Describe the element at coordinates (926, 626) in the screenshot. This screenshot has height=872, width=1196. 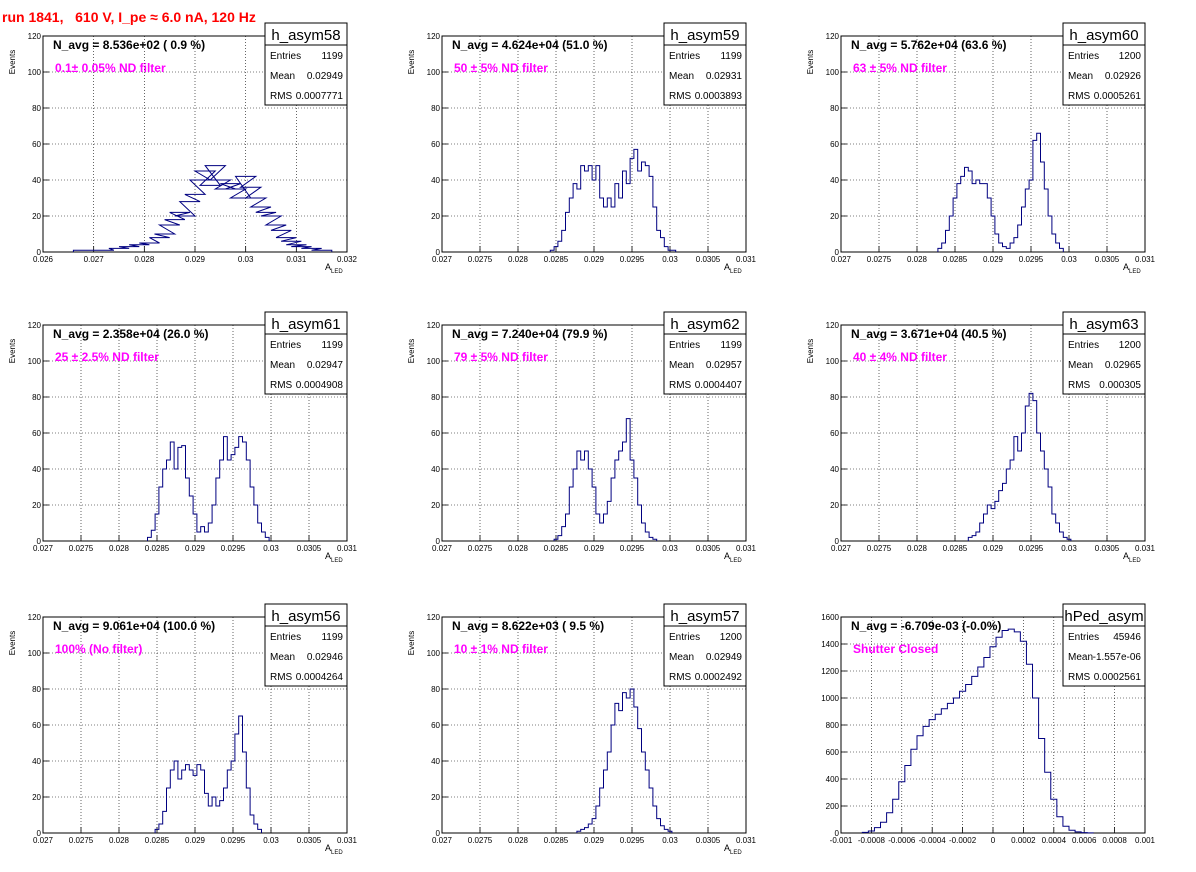
I see `navg-label: N_avg = -6.709e-03 (-0.0%)` at that location.